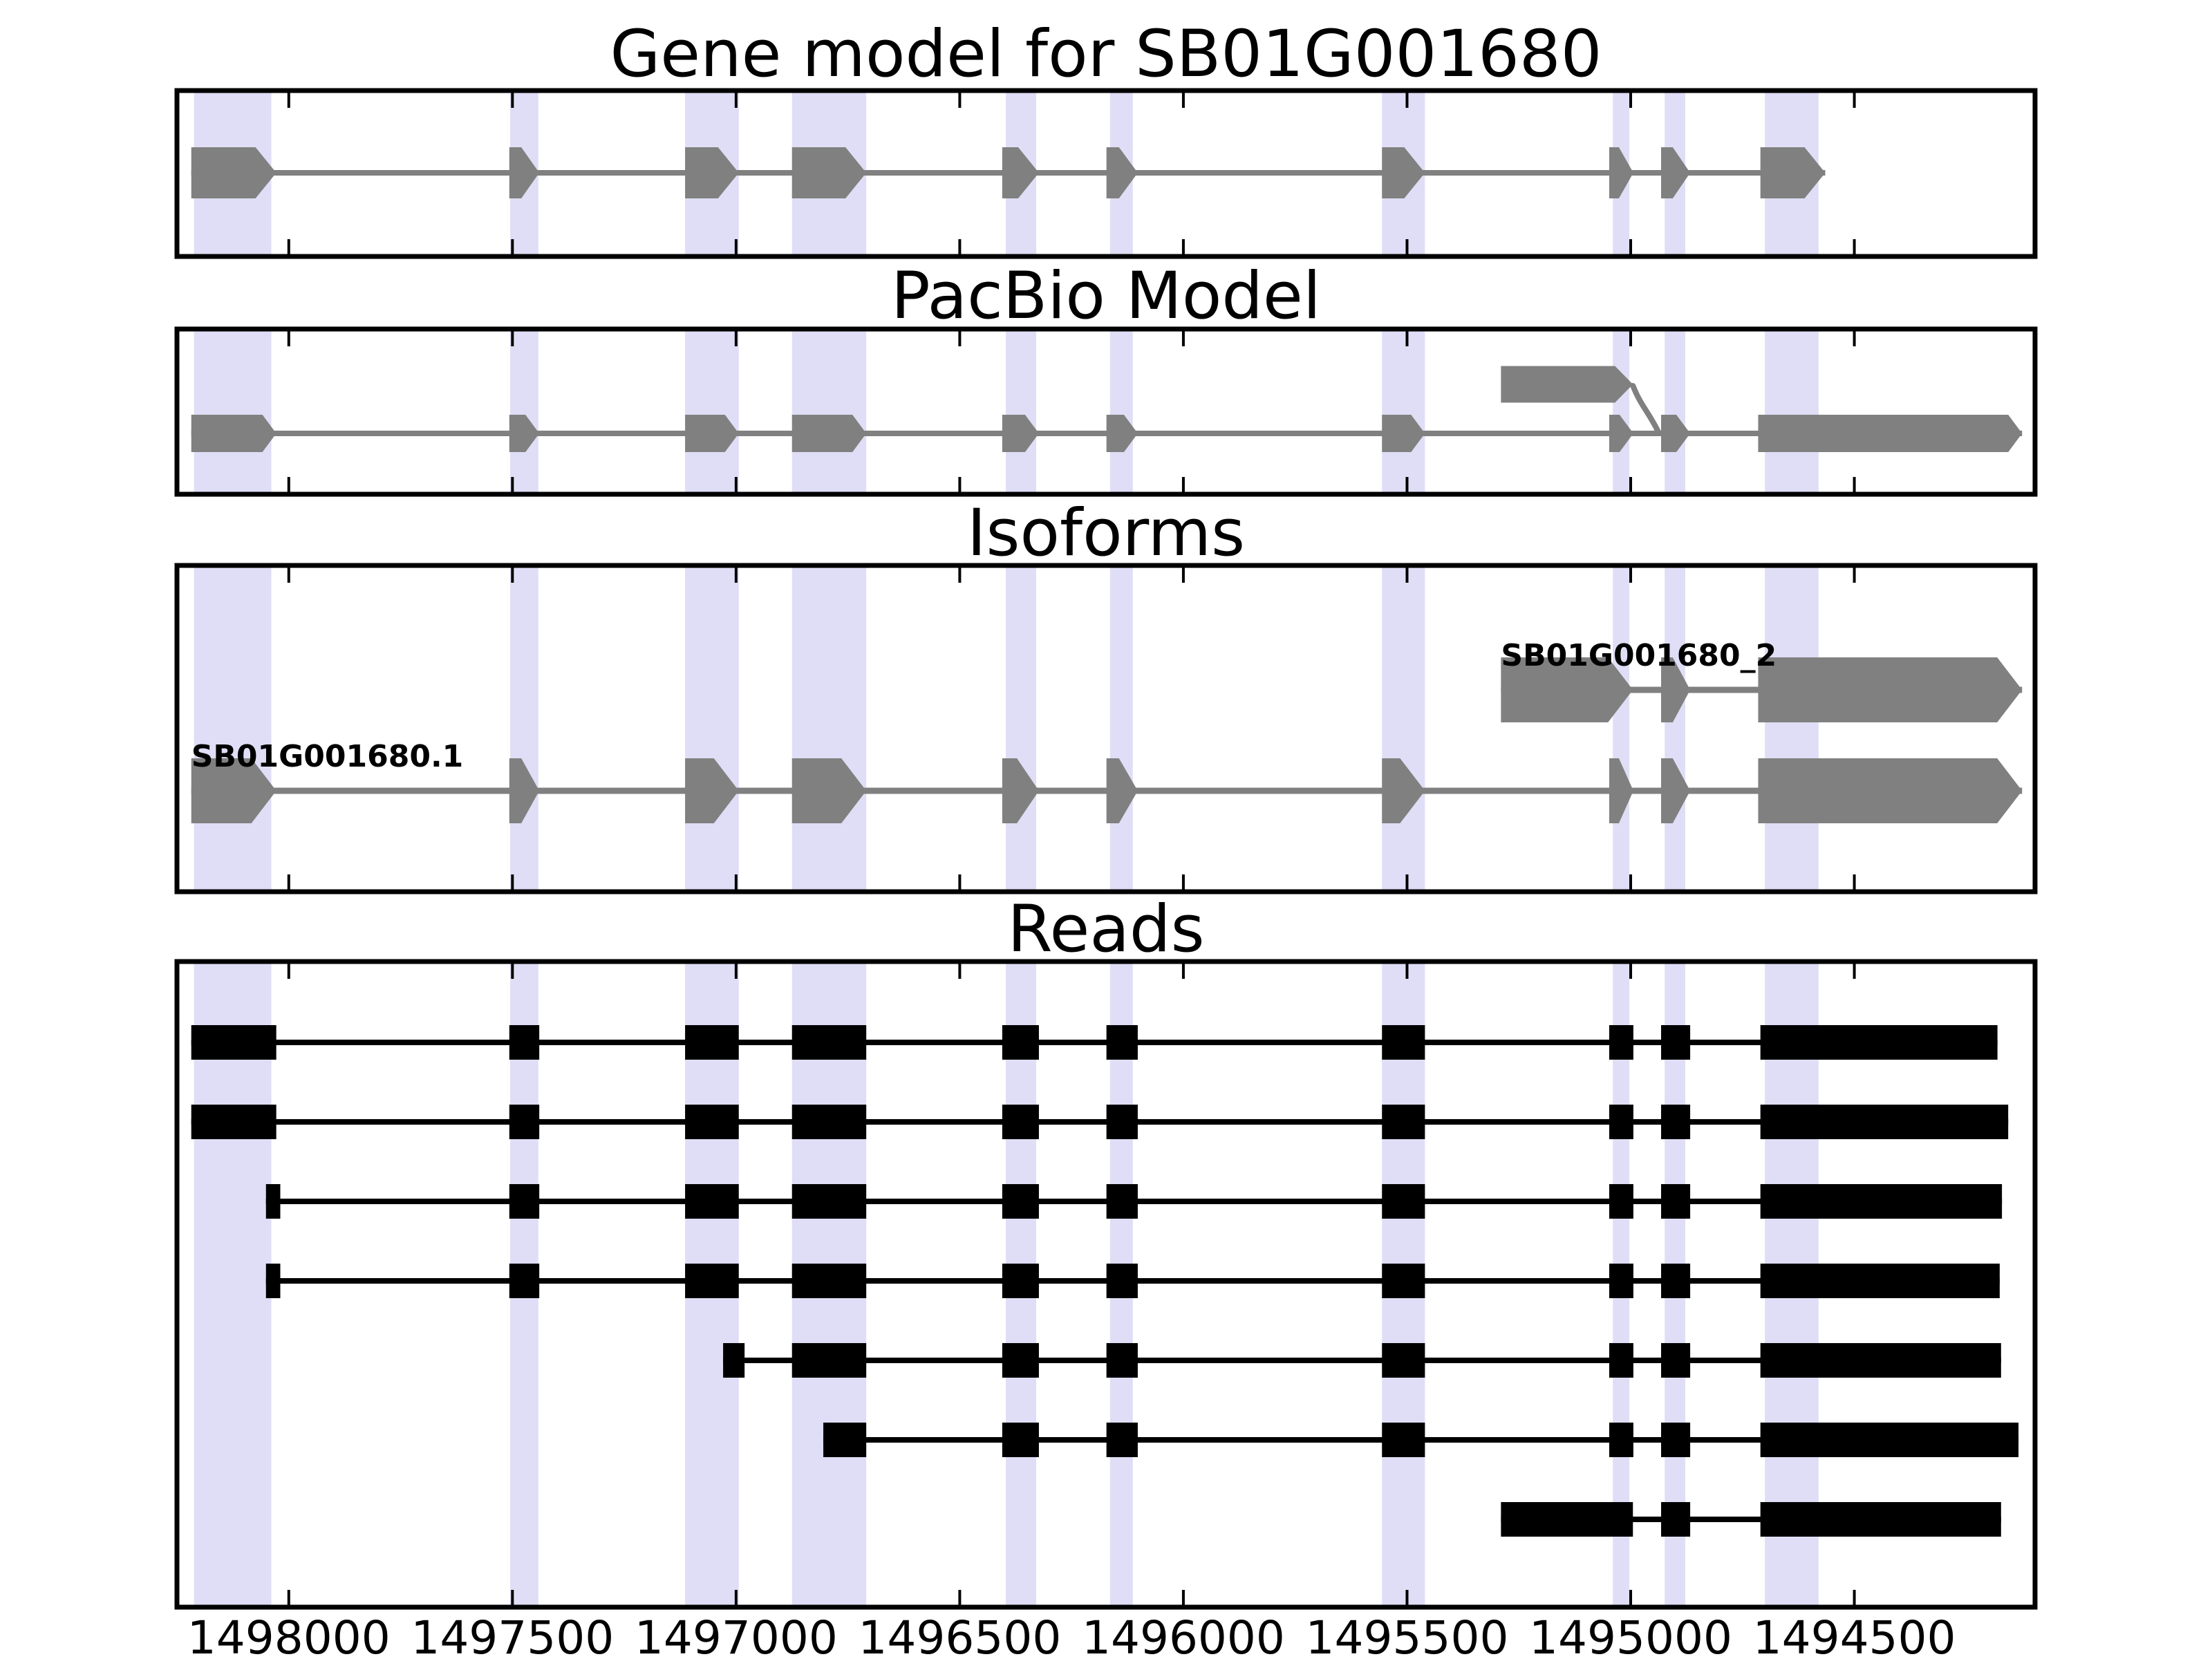 The width and height of the screenshot is (2212, 1659). Describe the element at coordinates (1630, 1635) in the screenshot. I see `axis-tick-label: 1495000` at that location.